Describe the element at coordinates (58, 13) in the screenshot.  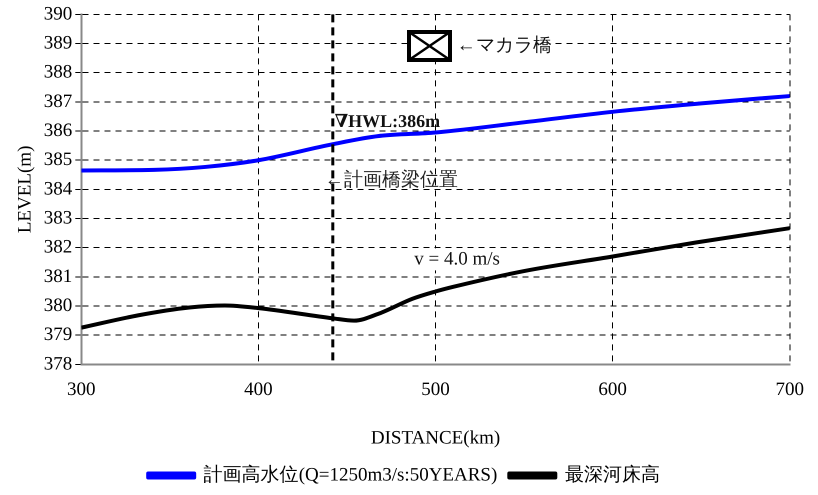
I see `y-tick-label: 390` at that location.